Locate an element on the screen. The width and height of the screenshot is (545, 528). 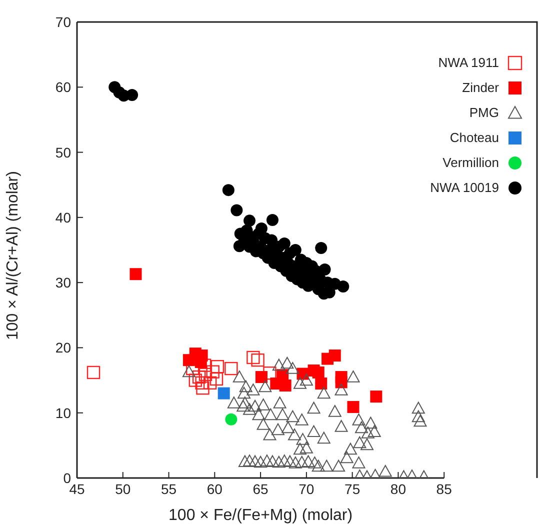
legend-label: NWA 10019 is located at coordinates (464, 187).